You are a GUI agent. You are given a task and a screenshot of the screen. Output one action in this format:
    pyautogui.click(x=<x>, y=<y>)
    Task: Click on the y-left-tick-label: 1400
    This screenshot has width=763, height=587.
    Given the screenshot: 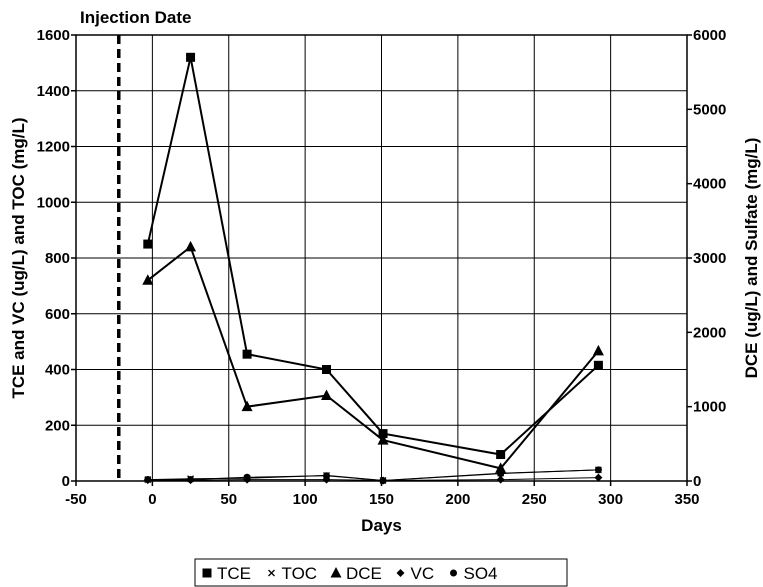 What is the action you would take?
    pyautogui.click(x=53, y=91)
    